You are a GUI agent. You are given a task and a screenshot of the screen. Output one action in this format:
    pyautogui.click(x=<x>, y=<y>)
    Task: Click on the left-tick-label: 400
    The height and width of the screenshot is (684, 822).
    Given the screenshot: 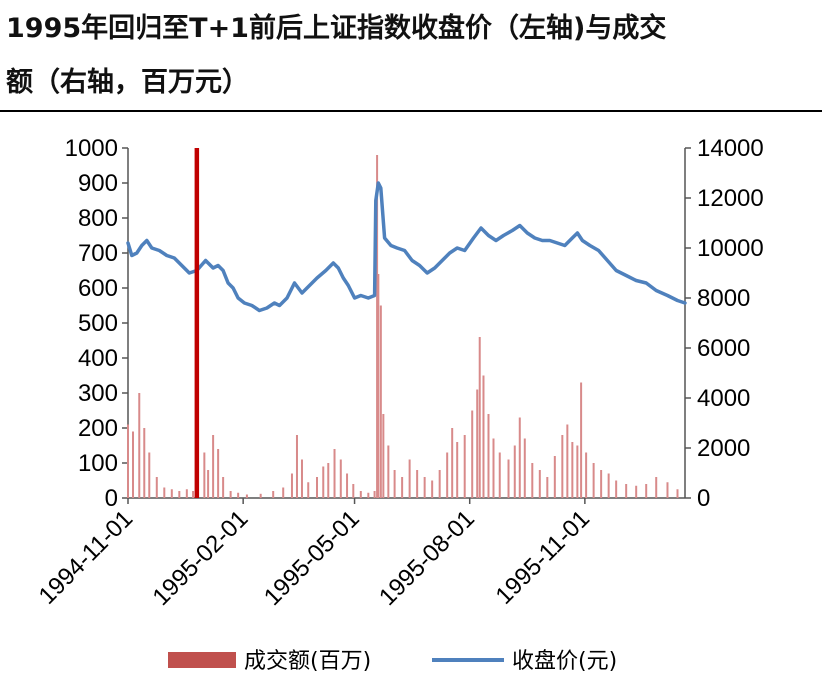 What is the action you would take?
    pyautogui.click(x=98, y=358)
    